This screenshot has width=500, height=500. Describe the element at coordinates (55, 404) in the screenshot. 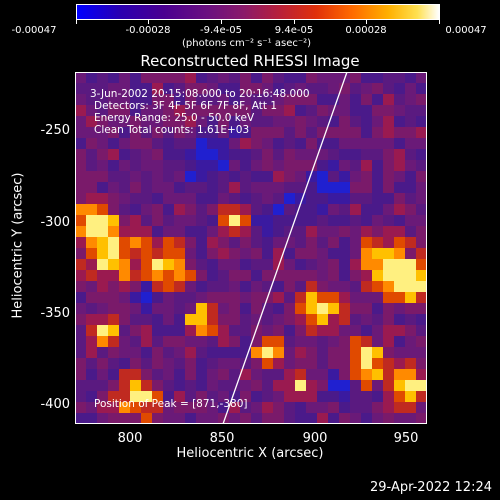

I see `y-tick-label: -400` at that location.